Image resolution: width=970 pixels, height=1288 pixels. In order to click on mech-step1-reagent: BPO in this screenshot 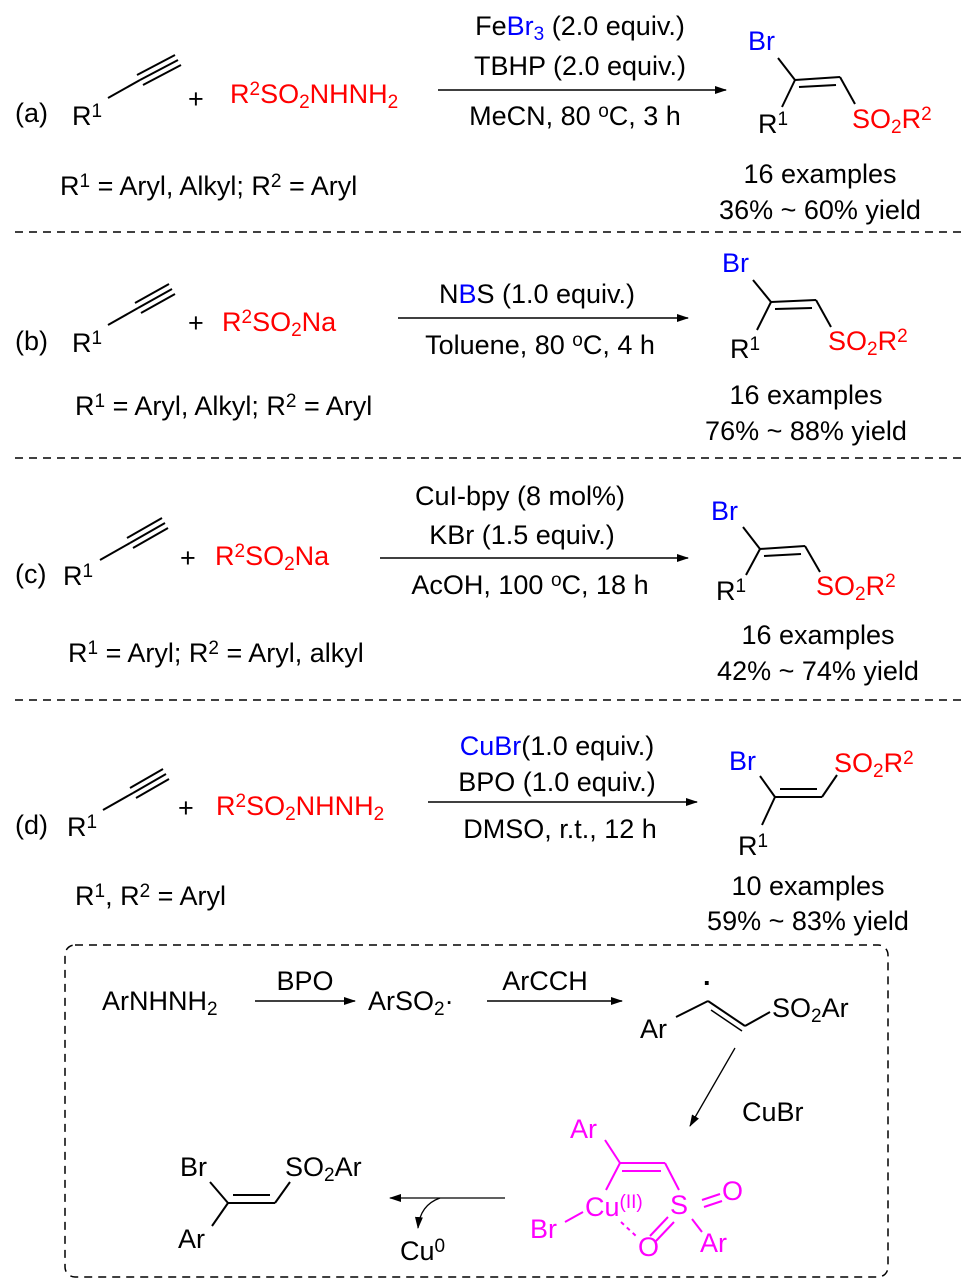, I will do `click(304, 981)`.